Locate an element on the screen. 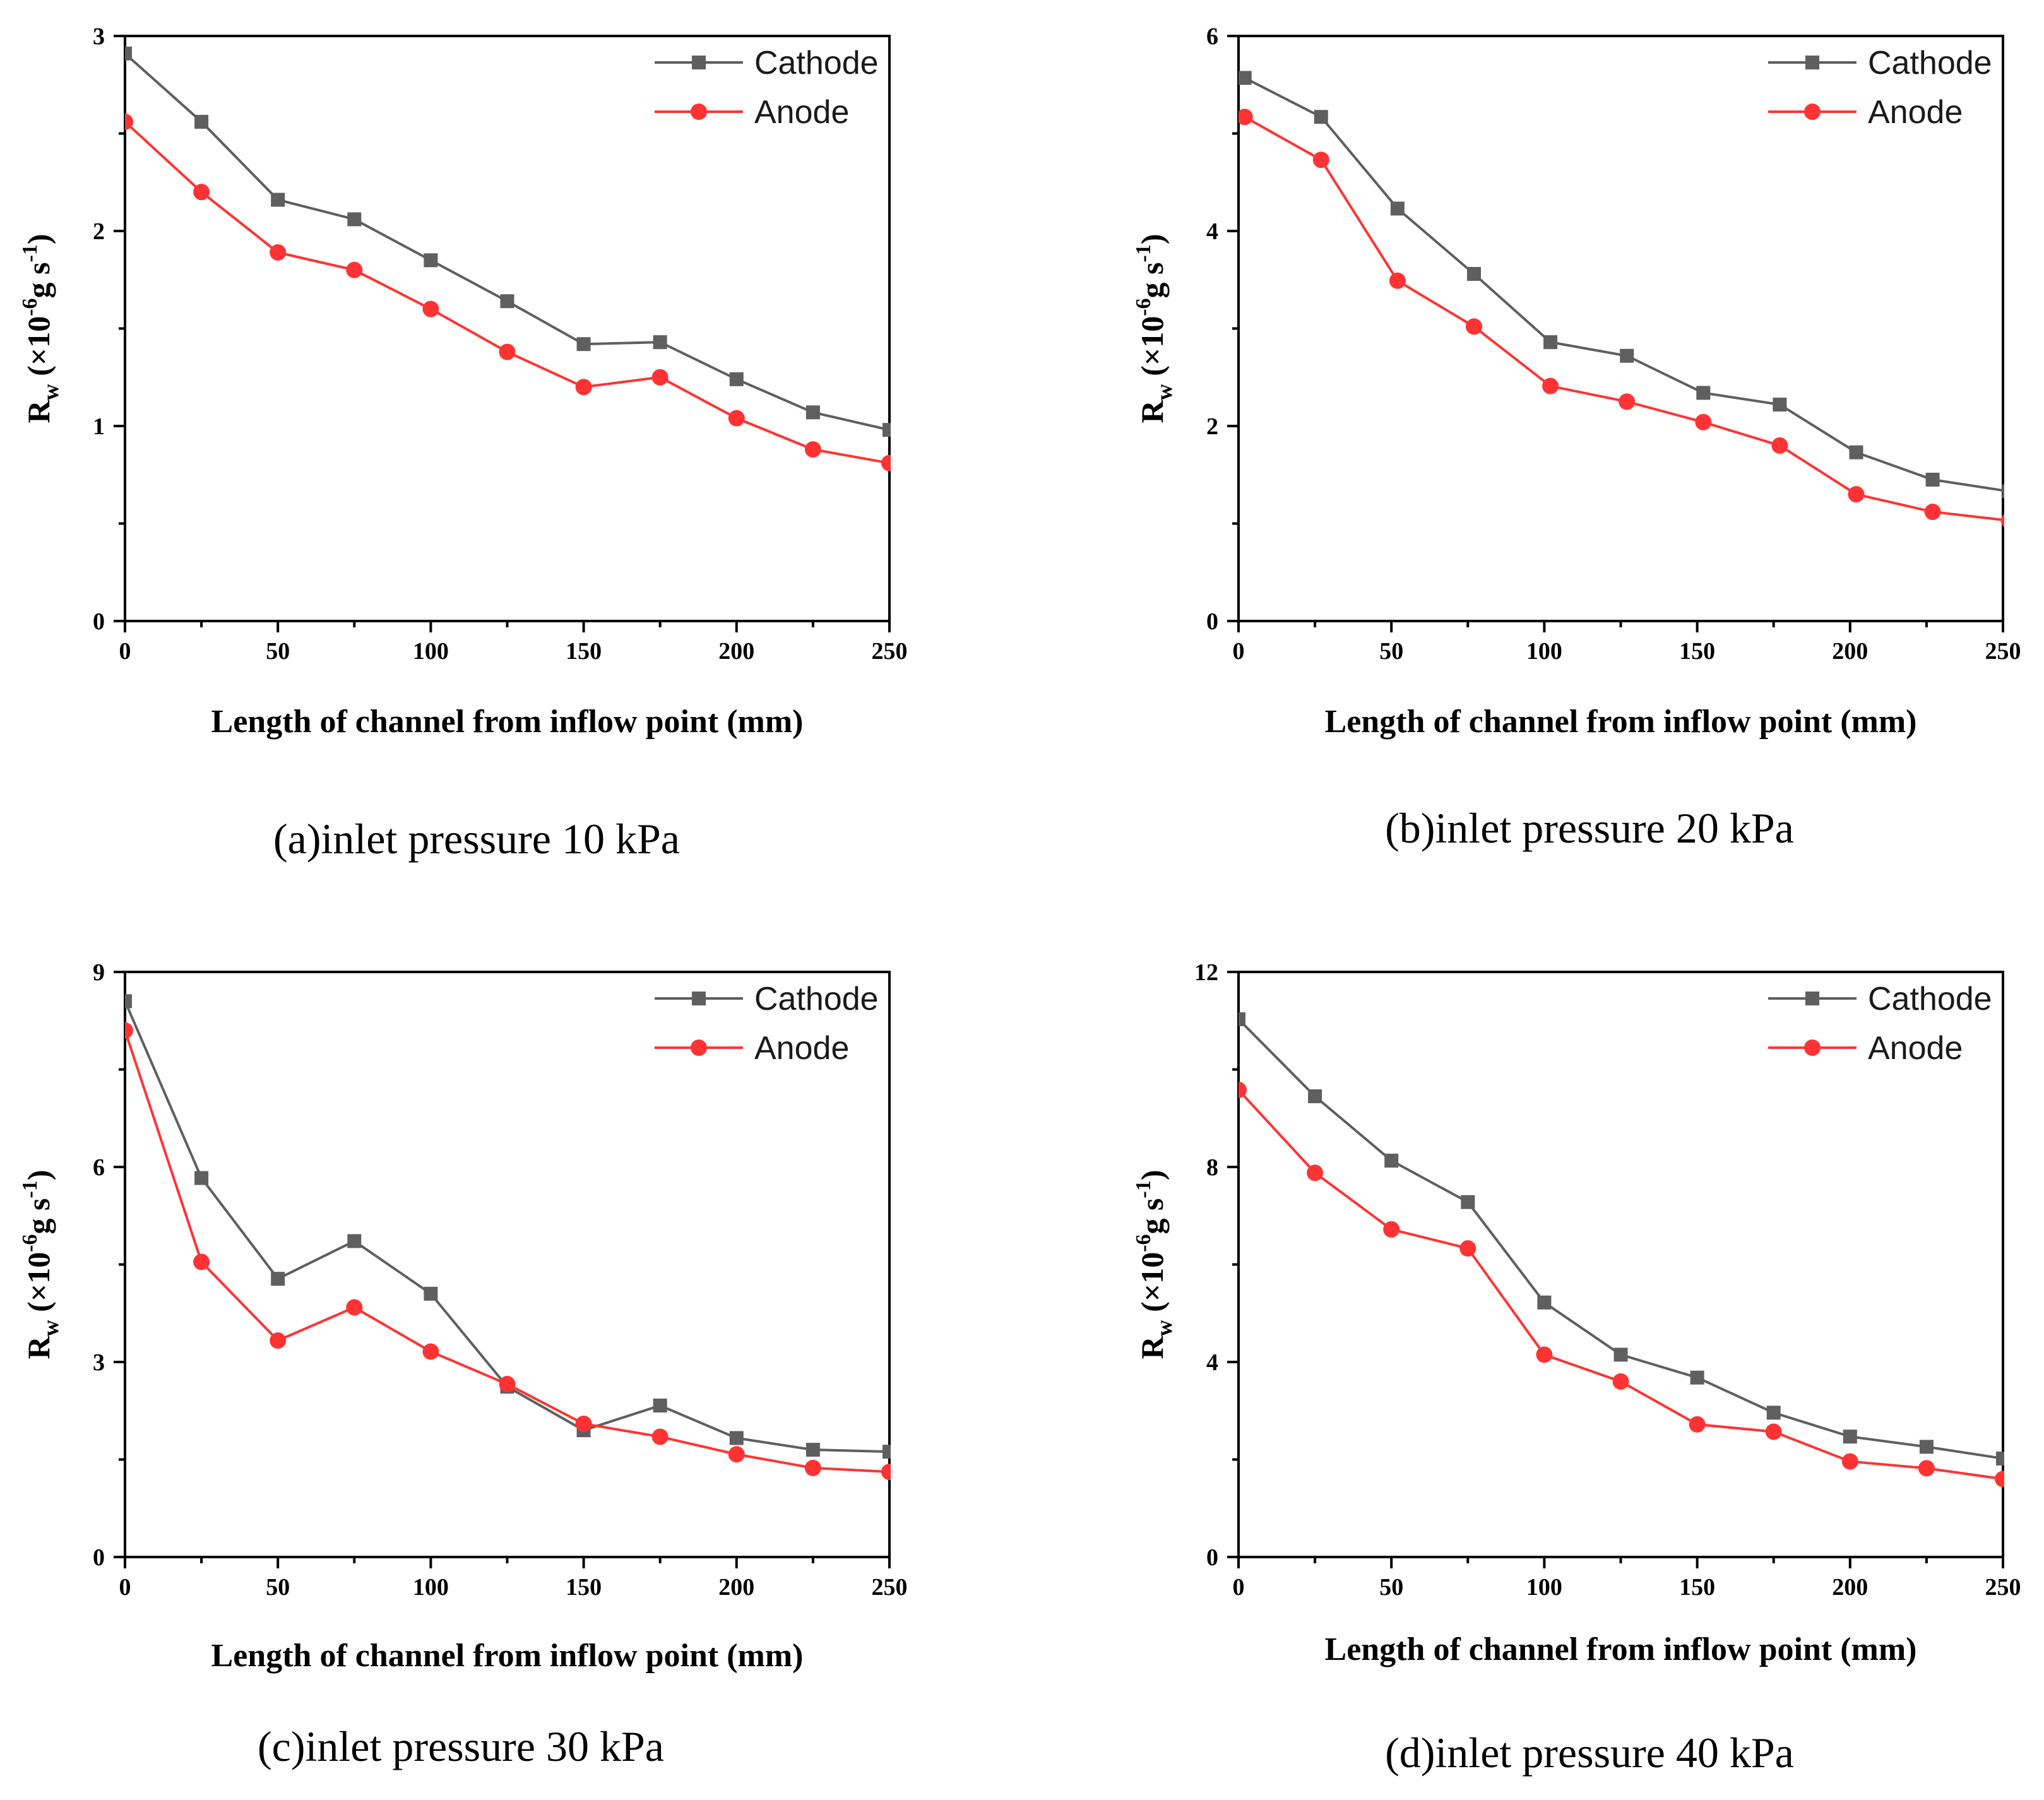 The image size is (2044, 1800). y-tick-label: 3 is located at coordinates (99, 1363).